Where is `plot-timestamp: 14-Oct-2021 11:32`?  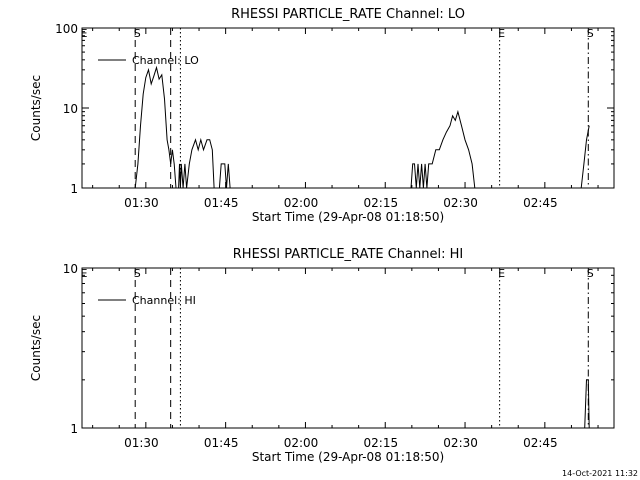 plot-timestamp: 14-Oct-2021 11:32 is located at coordinates (600, 473).